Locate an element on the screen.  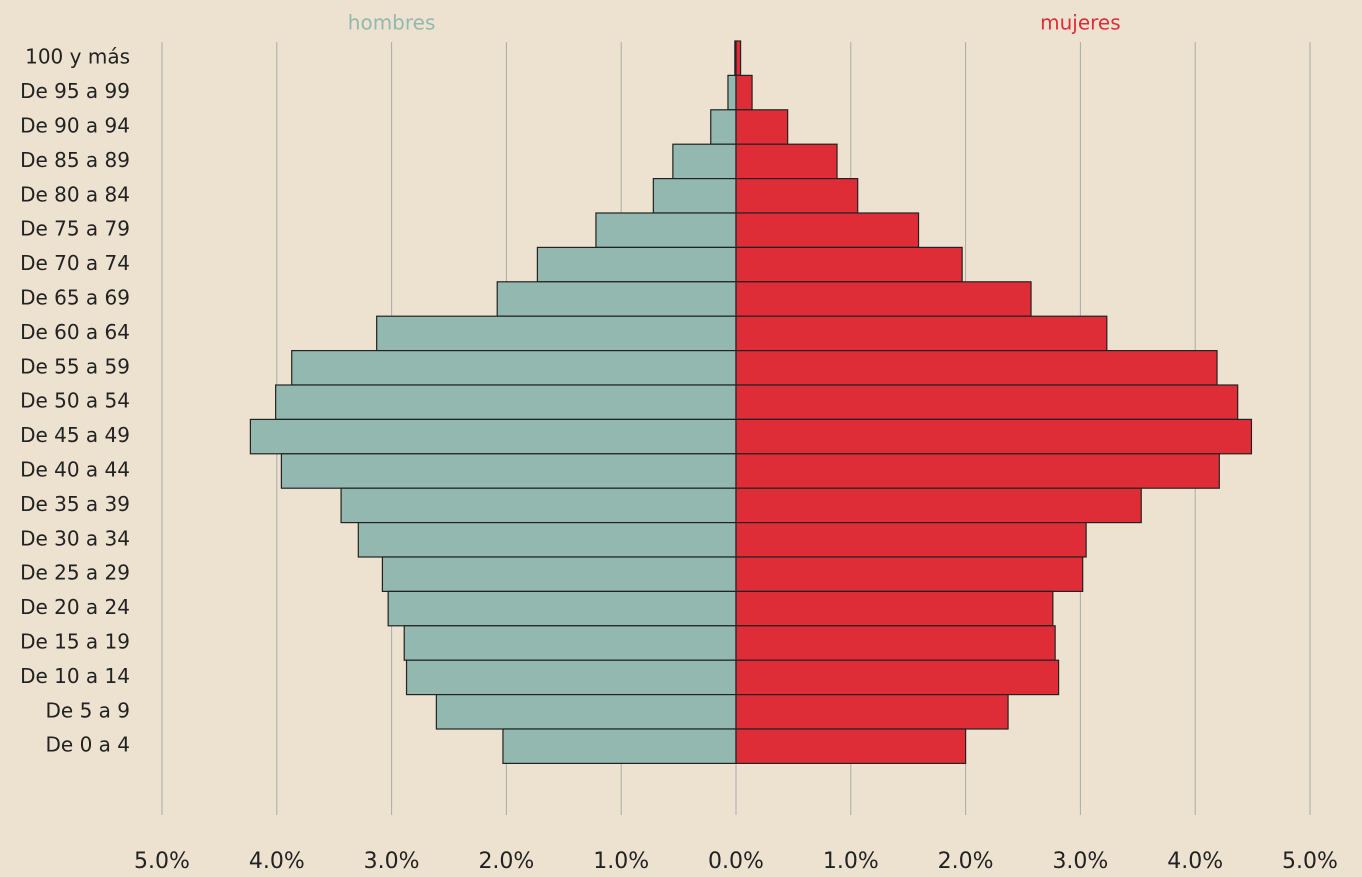
y-tick-label: De 25 a 29 is located at coordinates (75, 573).